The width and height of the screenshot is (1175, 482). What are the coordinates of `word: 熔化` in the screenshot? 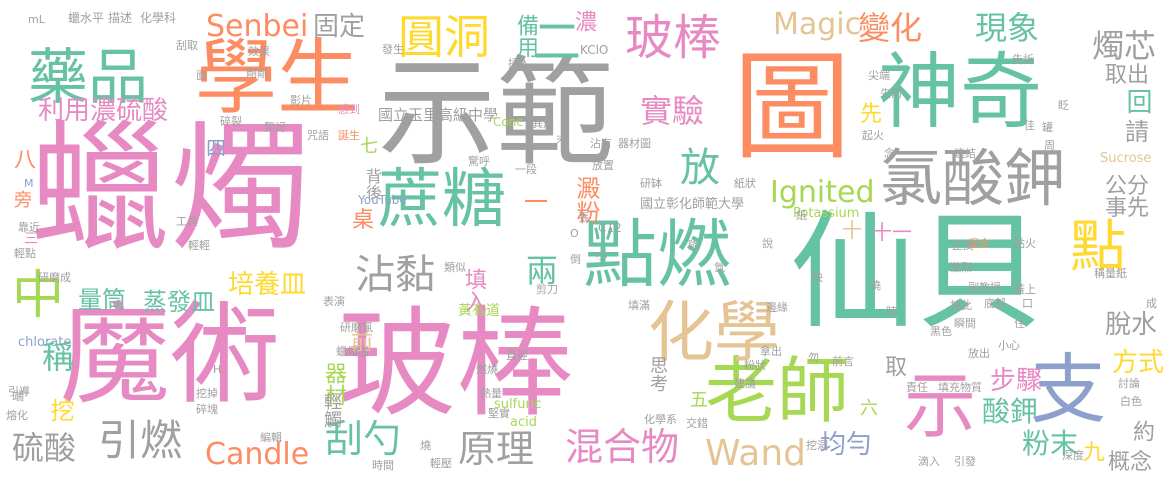 It's located at (17, 415).